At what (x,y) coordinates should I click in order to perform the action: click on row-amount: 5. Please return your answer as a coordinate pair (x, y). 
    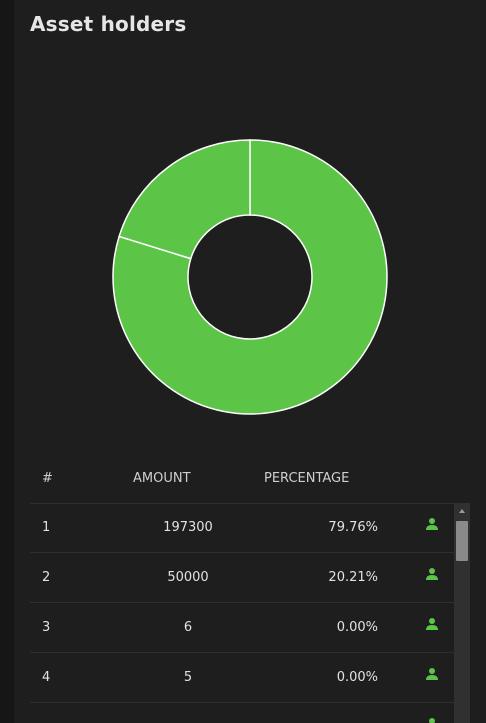
    Looking at the image, I should click on (188, 677).